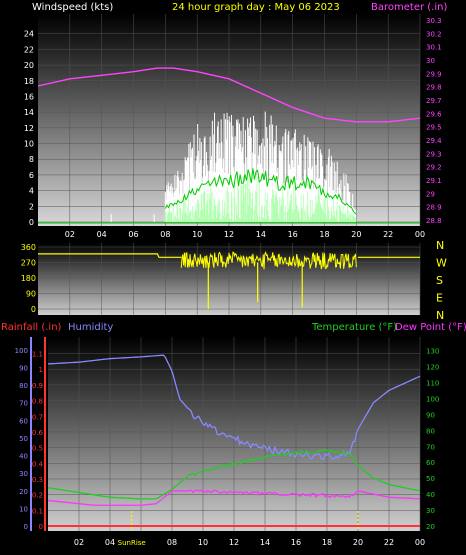  What do you see at coordinates (229, 95) in the screenshot?
I see `barometer-line` at bounding box center [229, 95].